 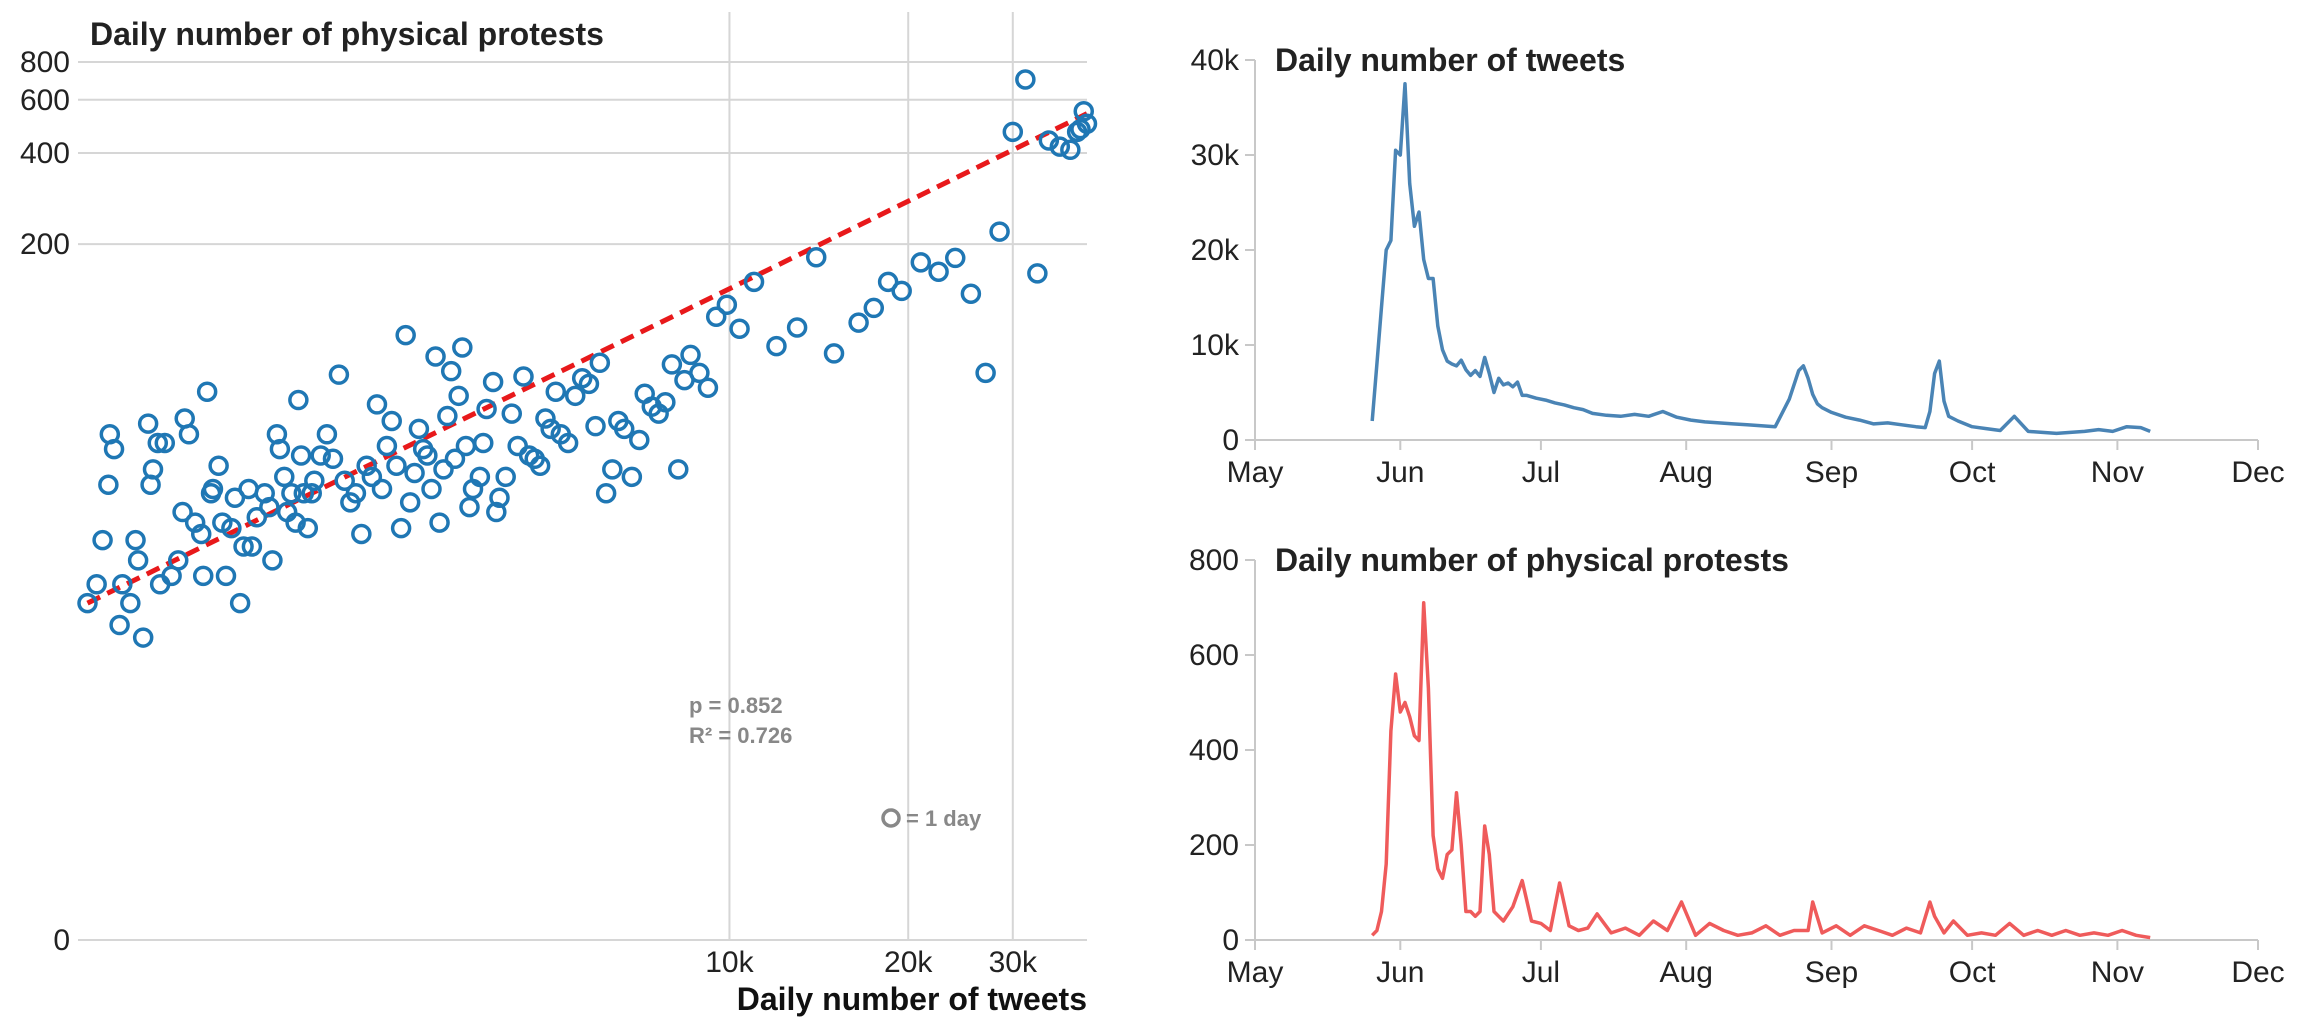 I want to click on x-tick-label: 10k, so click(x=729, y=962).